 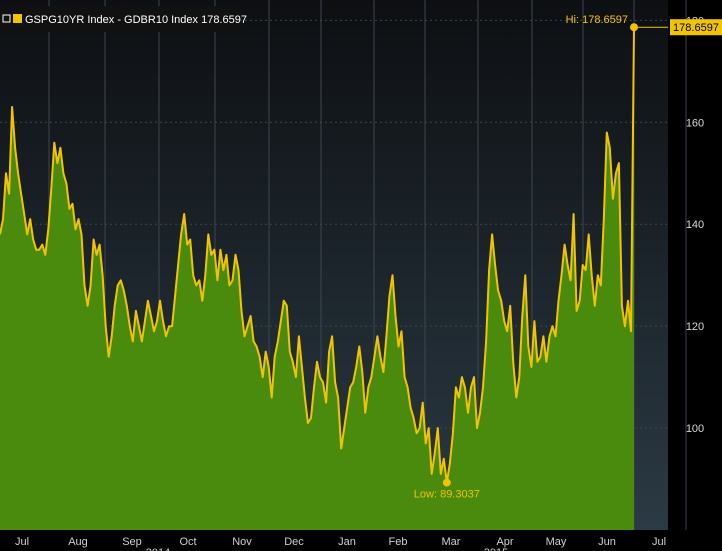 I want to click on legend-swatch, so click(x=17, y=18).